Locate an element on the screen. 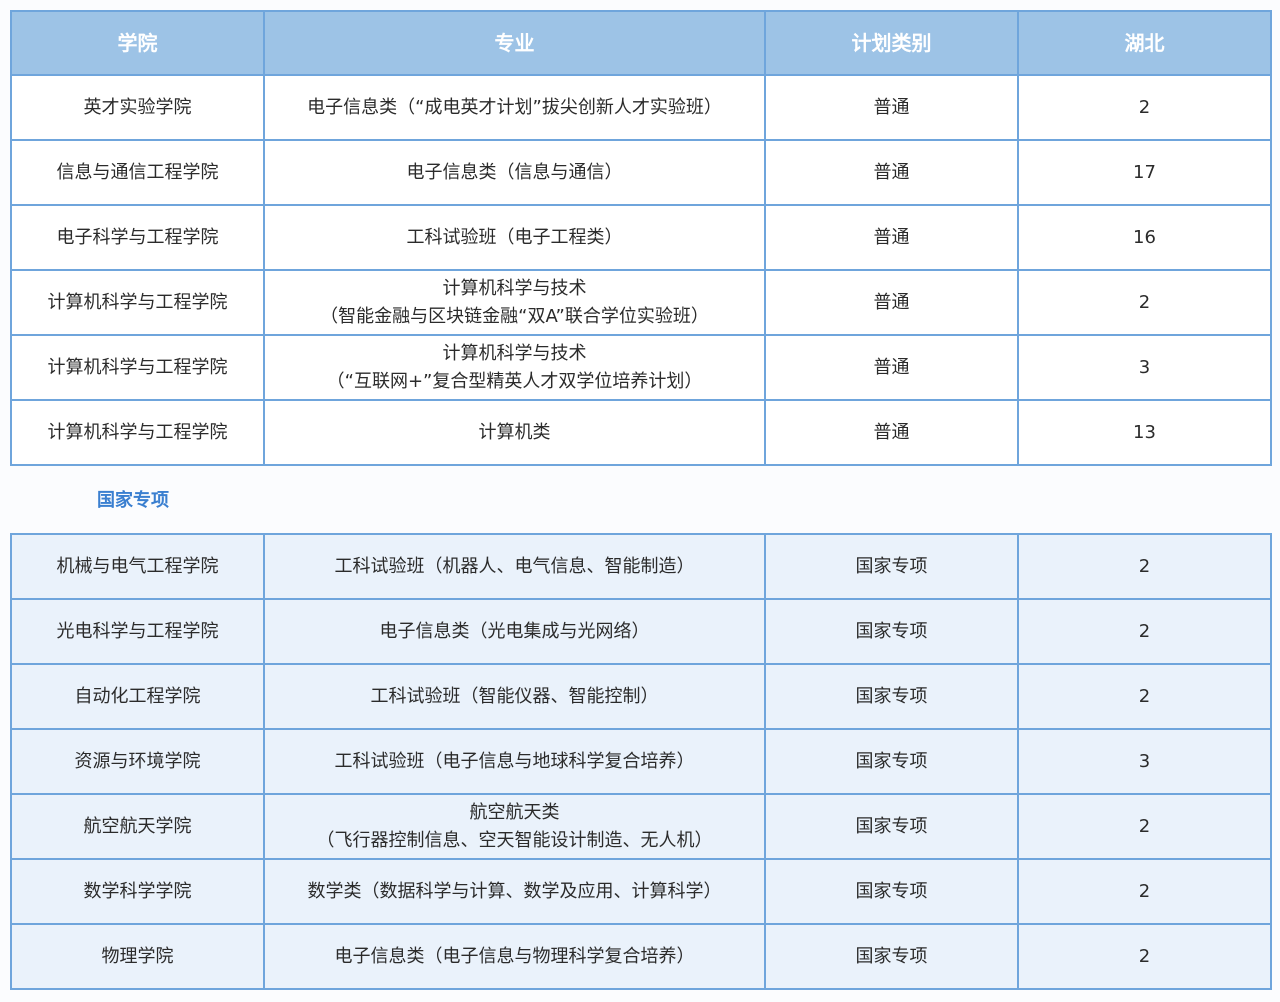  table-row: 资源与环境学院 工科试验班（电子信息与地球科学复合培养） 国家专项 3 is located at coordinates (641, 761).